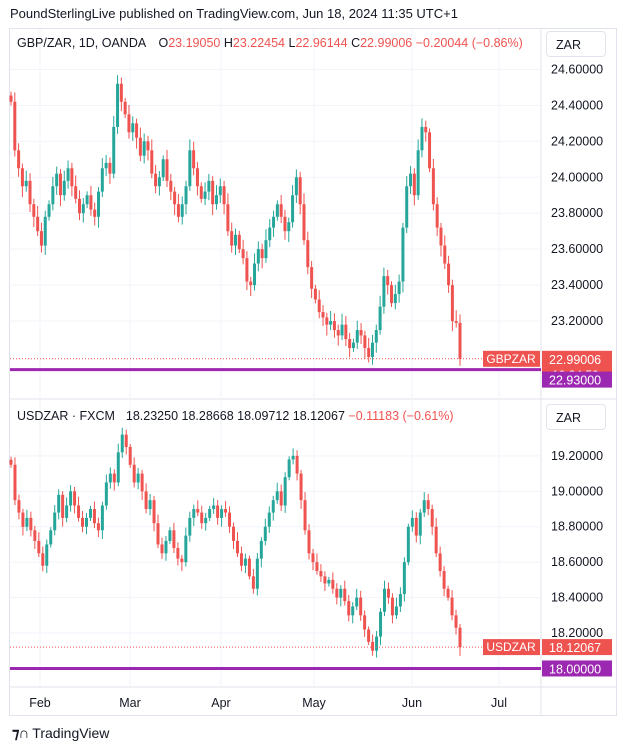 The width and height of the screenshot is (626, 751). Describe the element at coordinates (499, 703) in the screenshot. I see `x-tick-label: Jul` at that location.